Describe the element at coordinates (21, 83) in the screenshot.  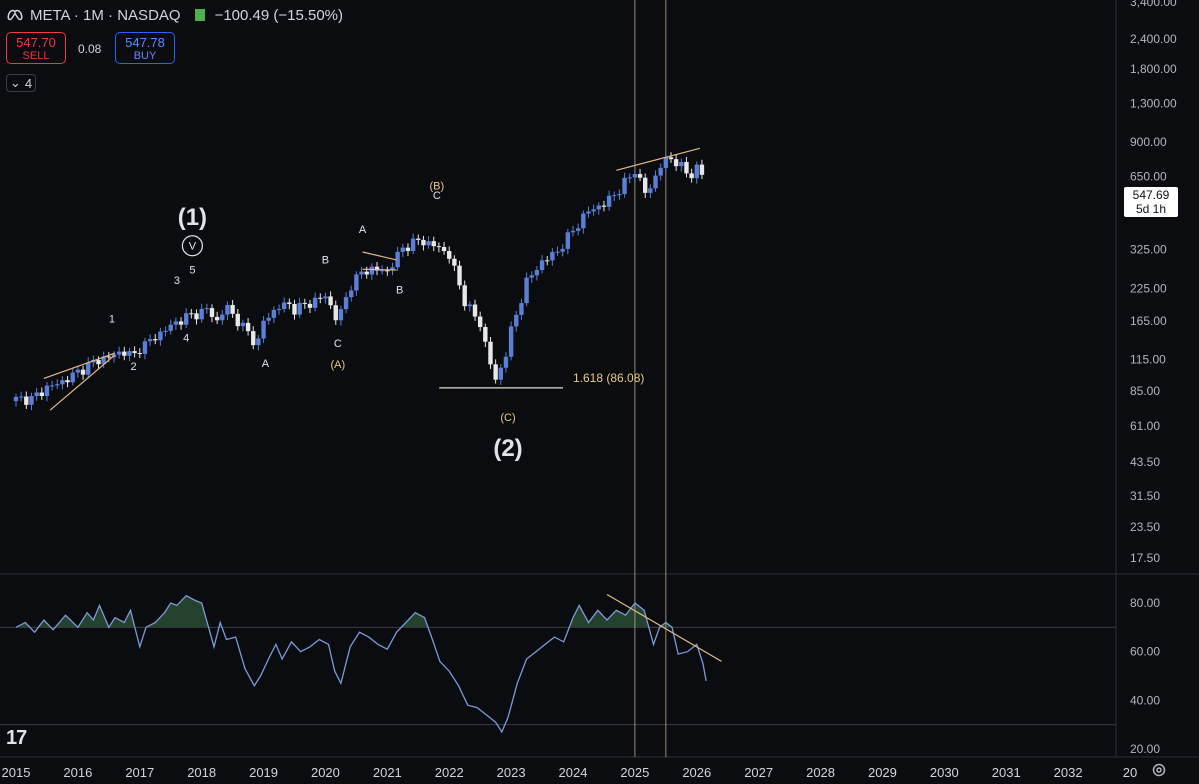
I see `indicators-collapse-button: ⌄ 4` at that location.